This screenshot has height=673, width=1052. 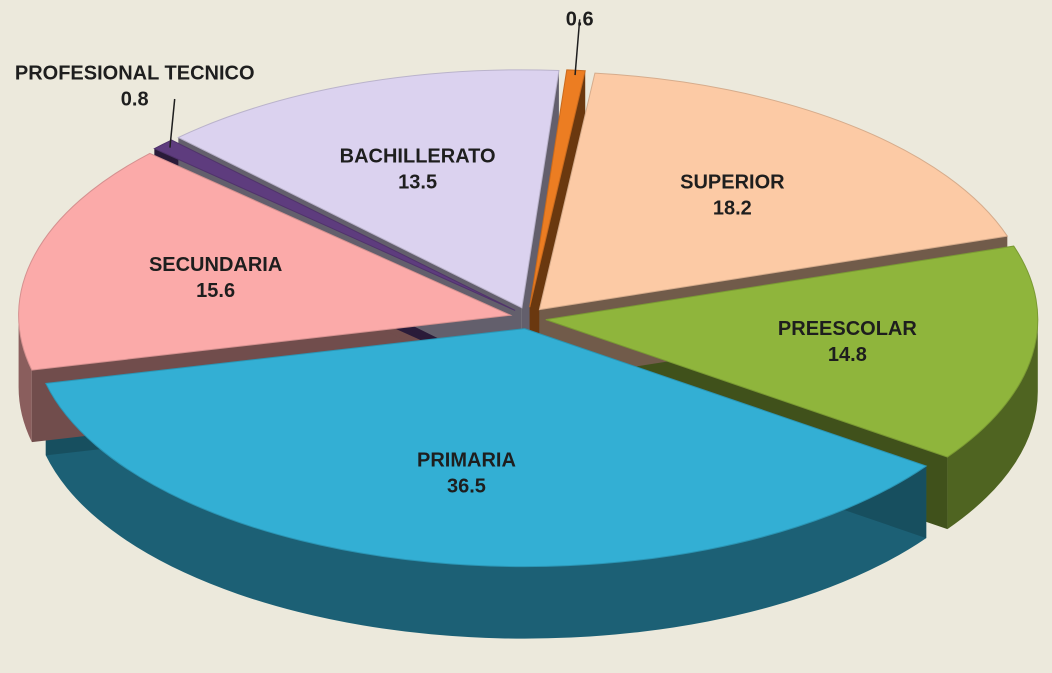 I want to click on slice-label: SUPERIOR, so click(x=732, y=183).